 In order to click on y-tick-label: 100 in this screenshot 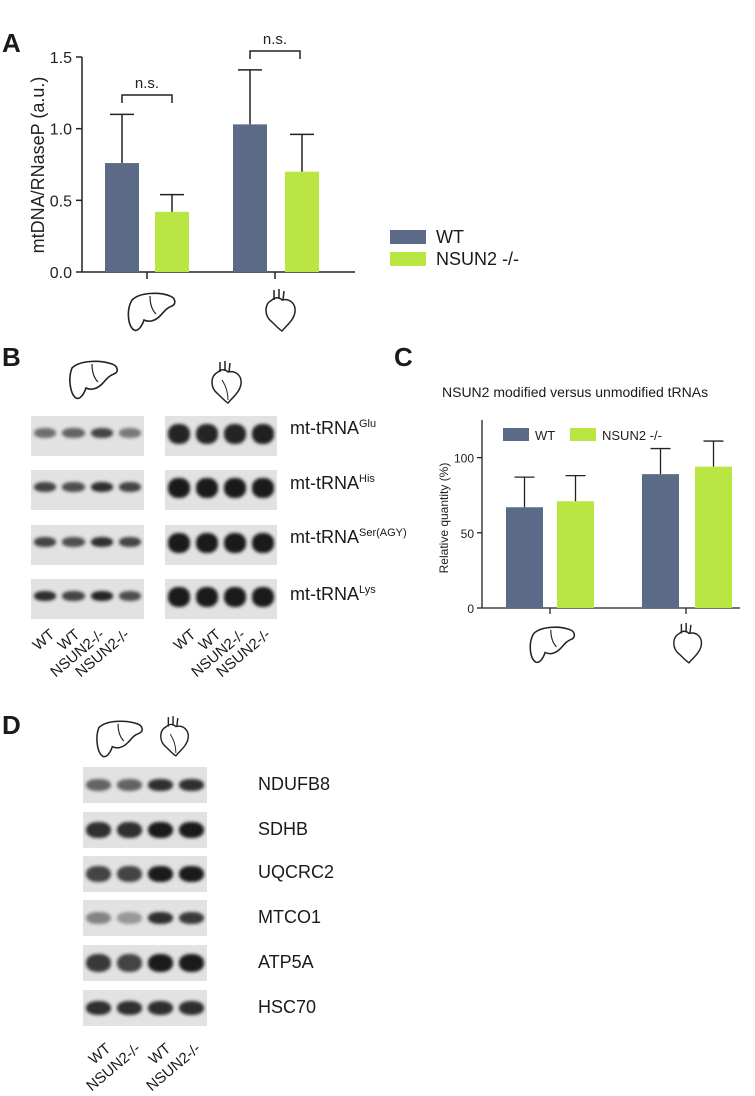, I will do `click(464, 459)`.